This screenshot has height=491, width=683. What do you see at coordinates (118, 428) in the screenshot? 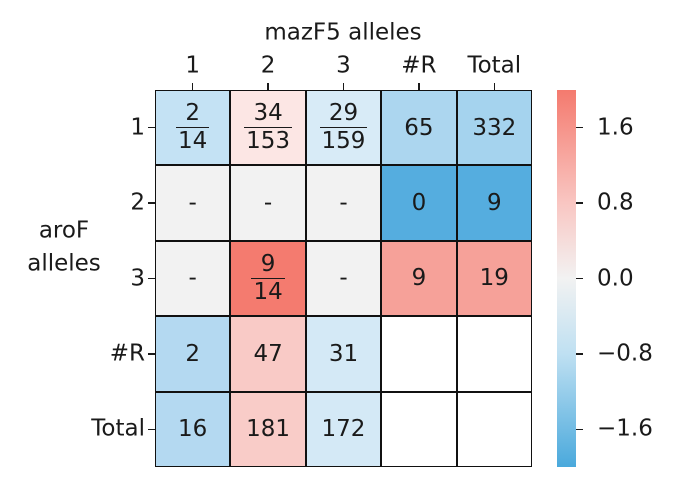
I see `row-label: Total` at bounding box center [118, 428].